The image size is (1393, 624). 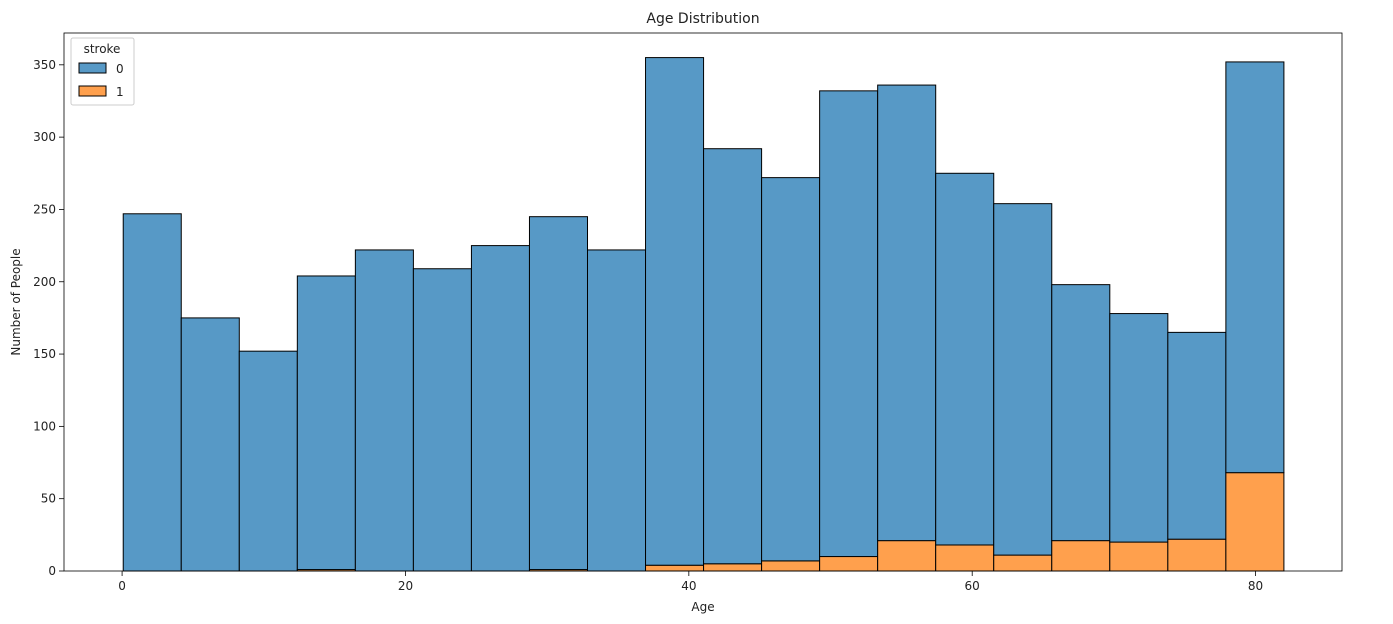 What do you see at coordinates (44, 282) in the screenshot?
I see `y-tick-label: 200` at bounding box center [44, 282].